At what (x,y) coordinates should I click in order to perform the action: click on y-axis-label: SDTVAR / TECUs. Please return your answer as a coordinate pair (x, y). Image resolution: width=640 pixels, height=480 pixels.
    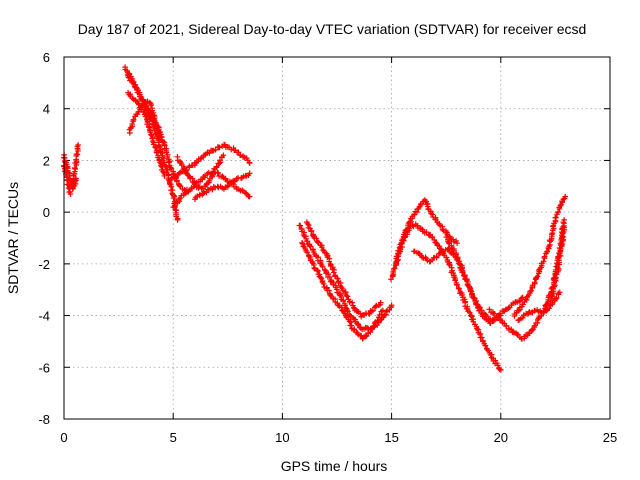
    Looking at the image, I should click on (13, 238).